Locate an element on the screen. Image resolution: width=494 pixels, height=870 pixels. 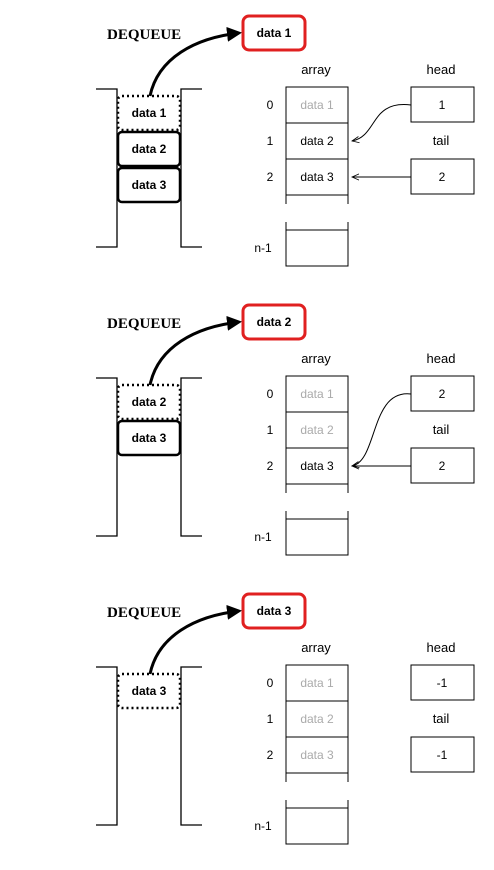
dequeued-item-label: data 2 is located at coordinates (274, 322).